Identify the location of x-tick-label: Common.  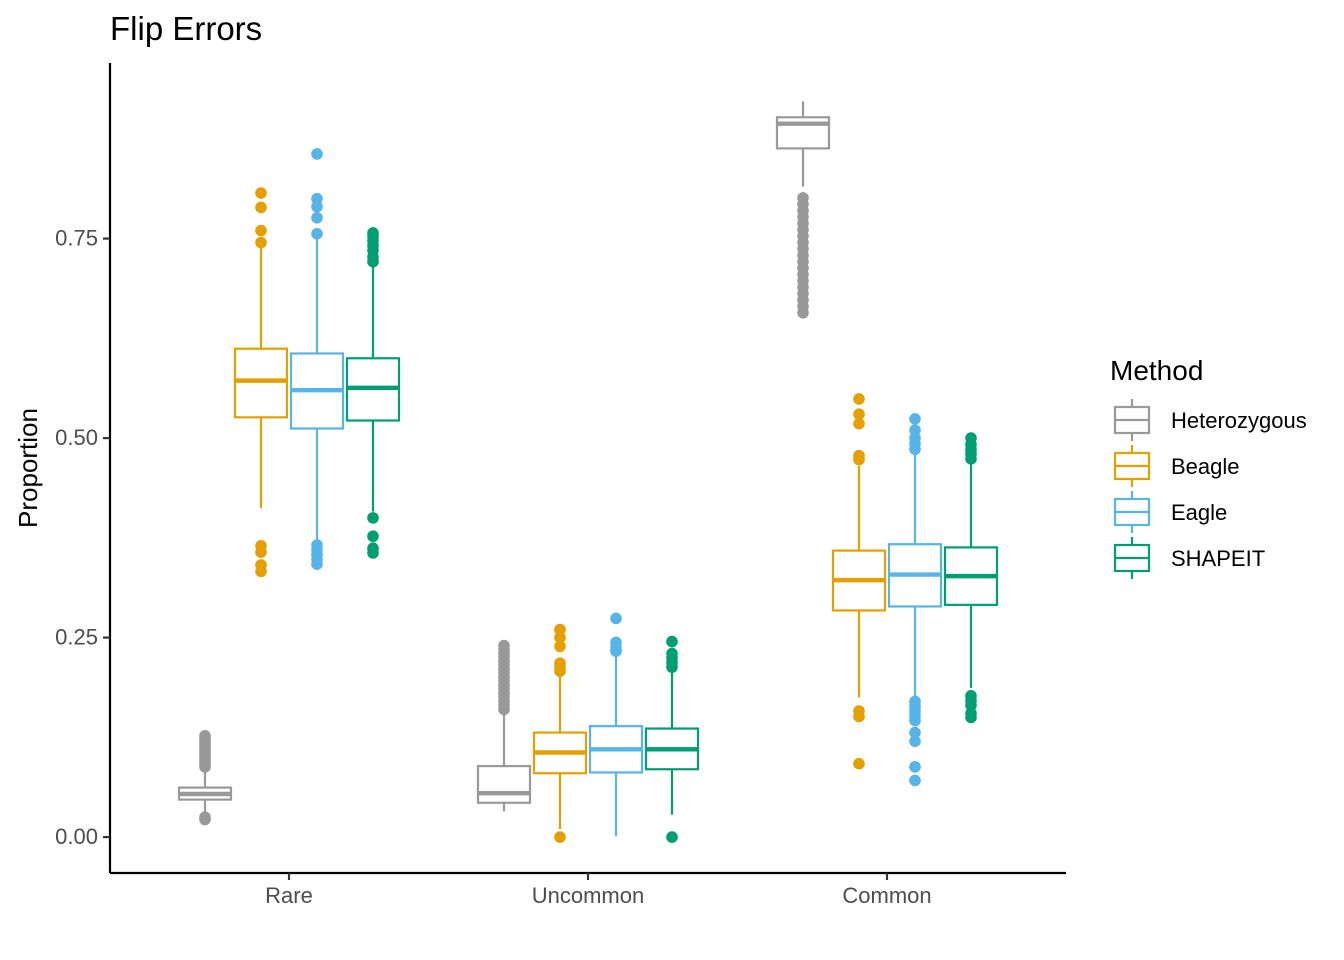
(886, 895).